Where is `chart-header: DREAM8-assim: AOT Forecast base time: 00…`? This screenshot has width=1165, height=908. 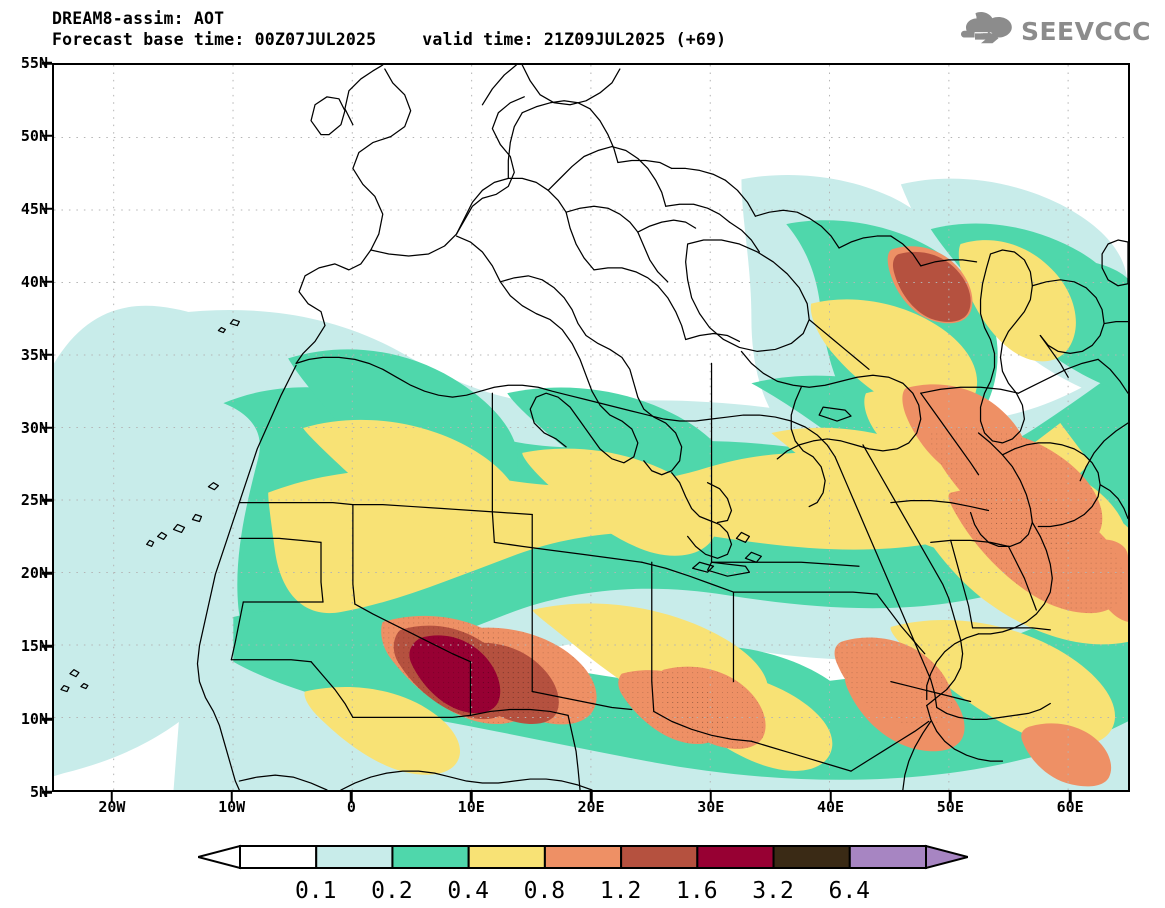
chart-header: DREAM8-assim: AOT Forecast base time: 00… is located at coordinates (527, 29).